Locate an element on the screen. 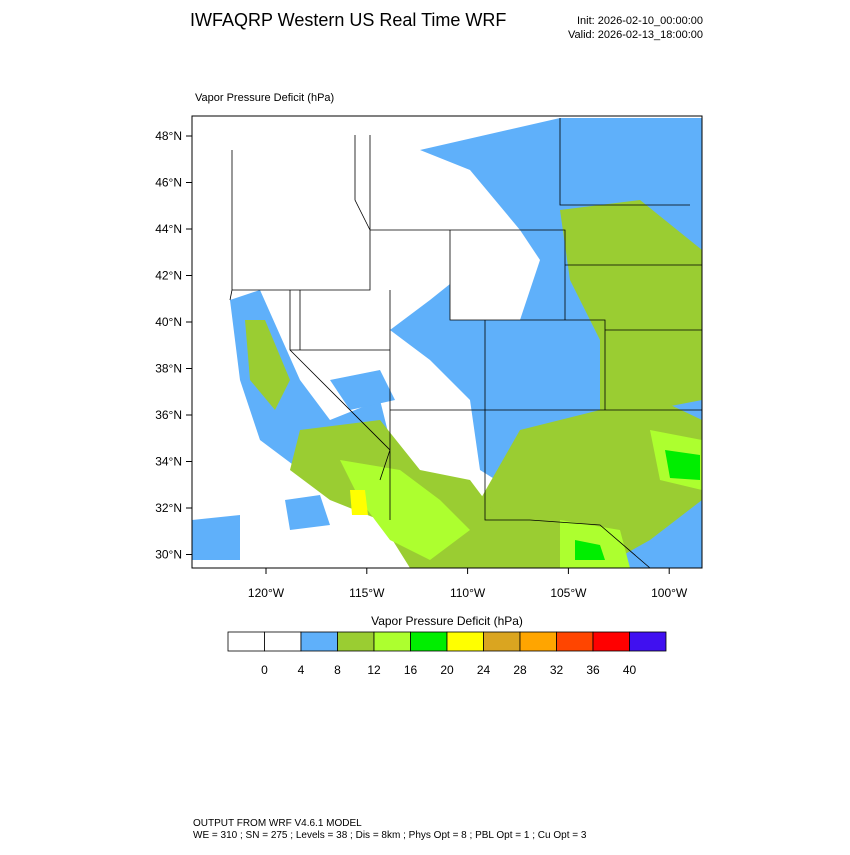  lon-label: 105°W is located at coordinates (568, 593).